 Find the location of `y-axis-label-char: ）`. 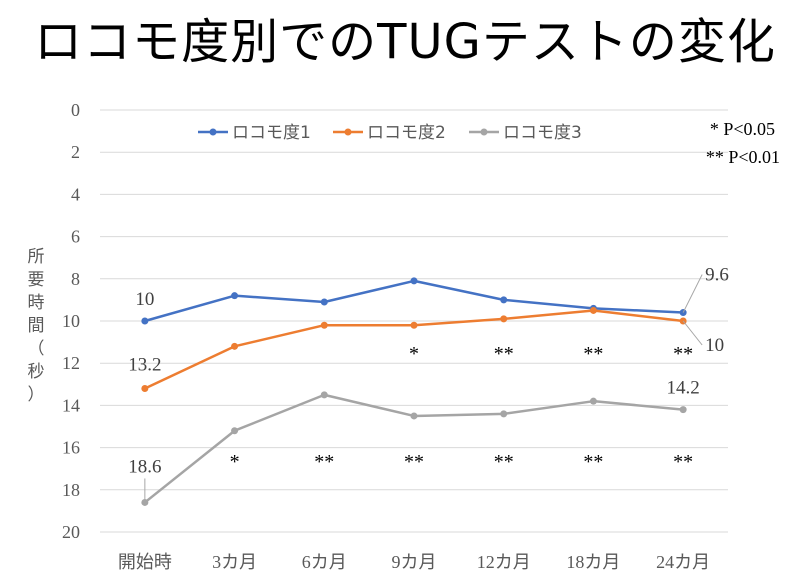

y-axis-label-char: ） is located at coordinates (36, 395).